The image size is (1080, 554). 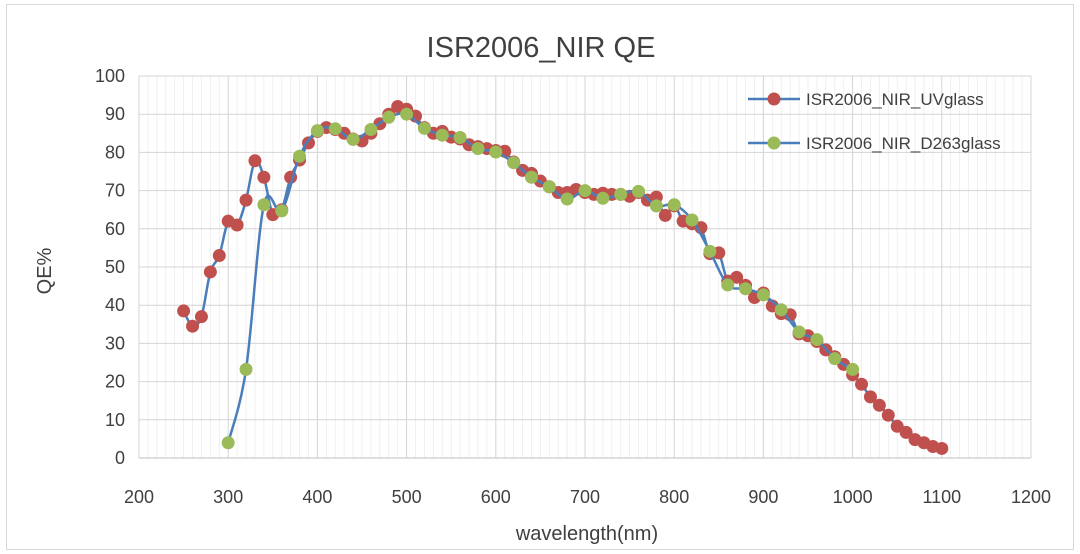 What do you see at coordinates (115, 229) in the screenshot?
I see `y-tick-label: 60` at bounding box center [115, 229].